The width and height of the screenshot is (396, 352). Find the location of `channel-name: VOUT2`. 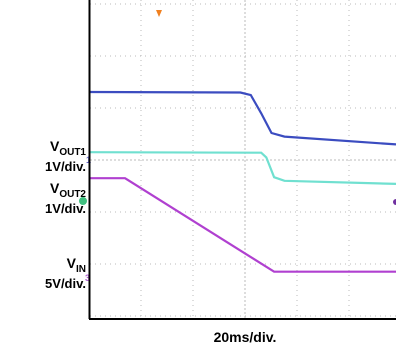

channel-name: VOUT2 is located at coordinates (68, 190).